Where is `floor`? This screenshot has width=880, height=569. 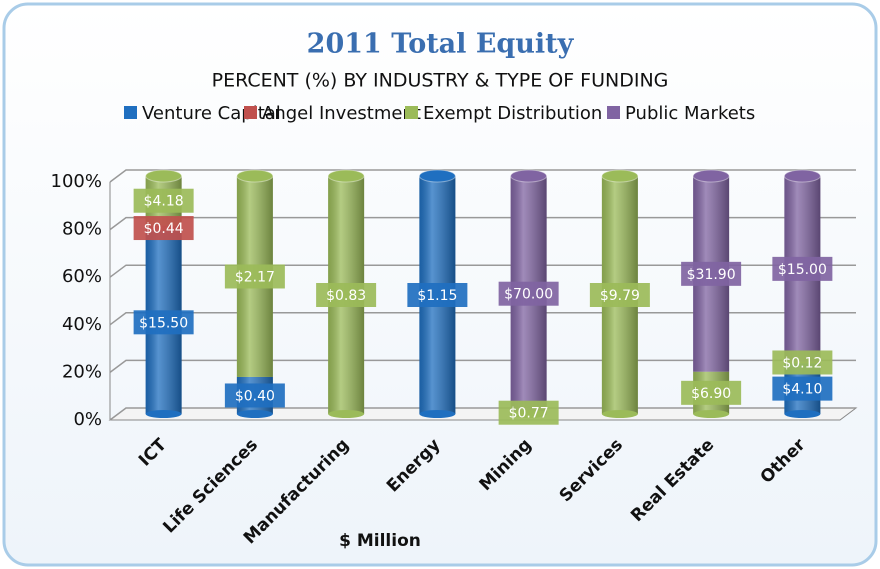
floor is located at coordinates (483, 414).